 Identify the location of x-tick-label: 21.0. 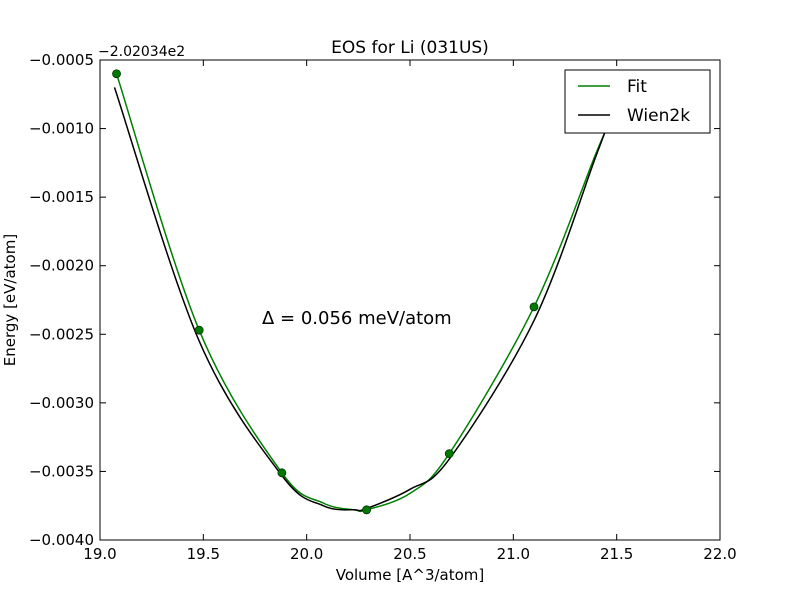
(513, 554).